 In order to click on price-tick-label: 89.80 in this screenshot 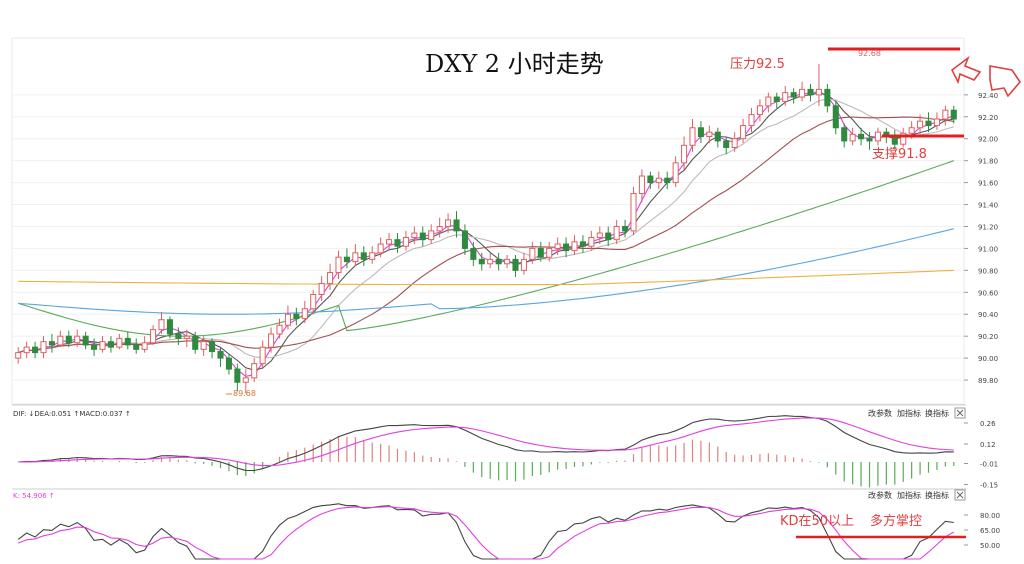, I will do `click(988, 381)`.